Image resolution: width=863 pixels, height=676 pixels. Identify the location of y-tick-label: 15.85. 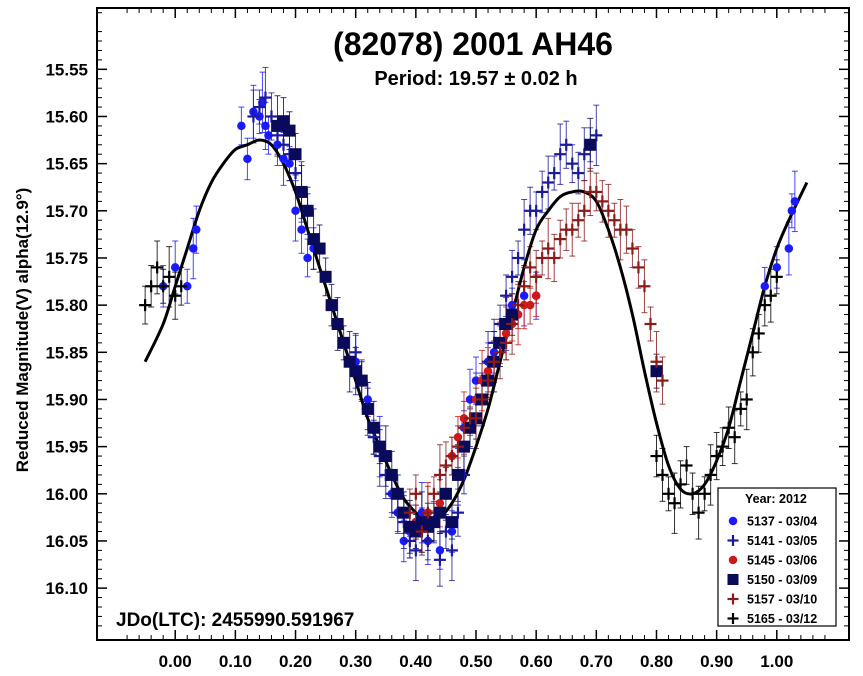
(66, 352).